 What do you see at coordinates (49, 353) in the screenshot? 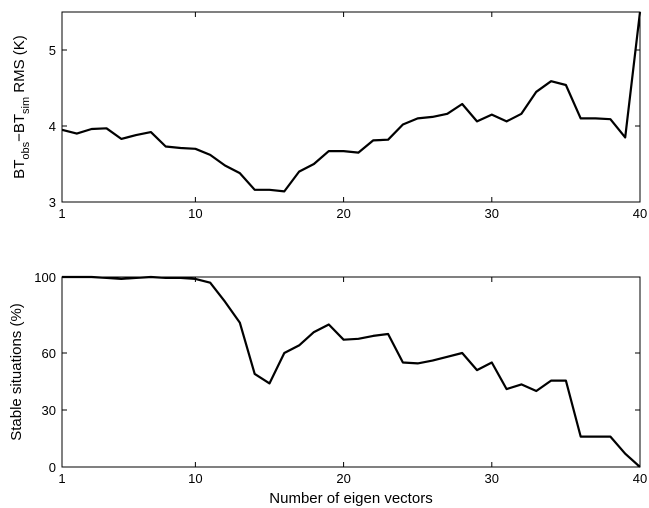
I see `y-tick-label: 60` at bounding box center [49, 353].